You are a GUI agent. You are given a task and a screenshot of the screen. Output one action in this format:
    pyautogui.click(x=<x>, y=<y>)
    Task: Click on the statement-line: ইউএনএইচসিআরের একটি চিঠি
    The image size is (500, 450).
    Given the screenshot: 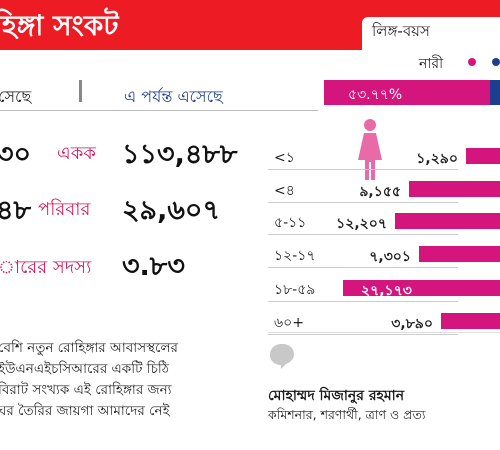 What is the action you would take?
    pyautogui.click(x=84, y=369)
    